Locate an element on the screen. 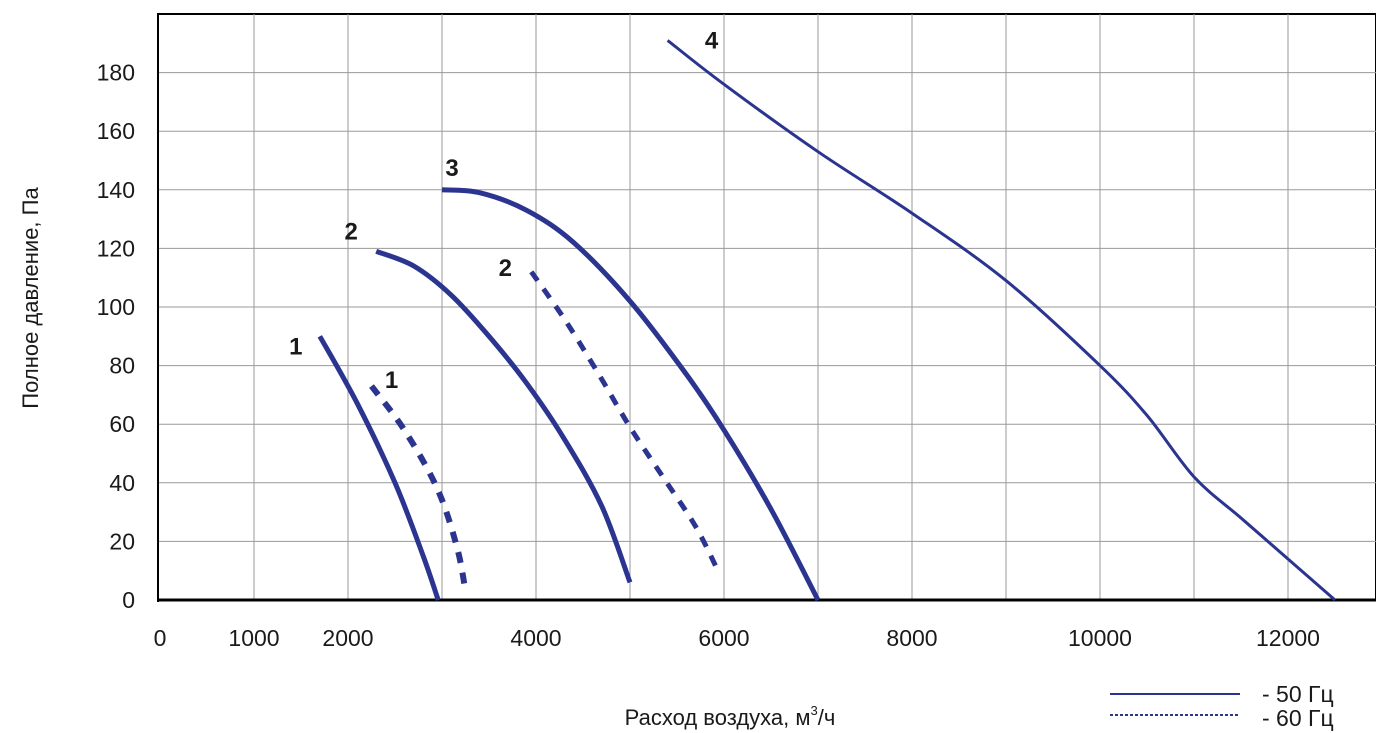  y-tick-label: 80 is located at coordinates (122, 366).